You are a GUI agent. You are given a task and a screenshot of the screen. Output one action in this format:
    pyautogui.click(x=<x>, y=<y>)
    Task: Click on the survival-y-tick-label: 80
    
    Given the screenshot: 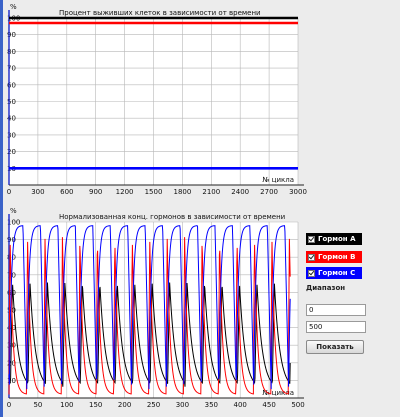 What is the action you would take?
    pyautogui.click(x=11, y=52)
    